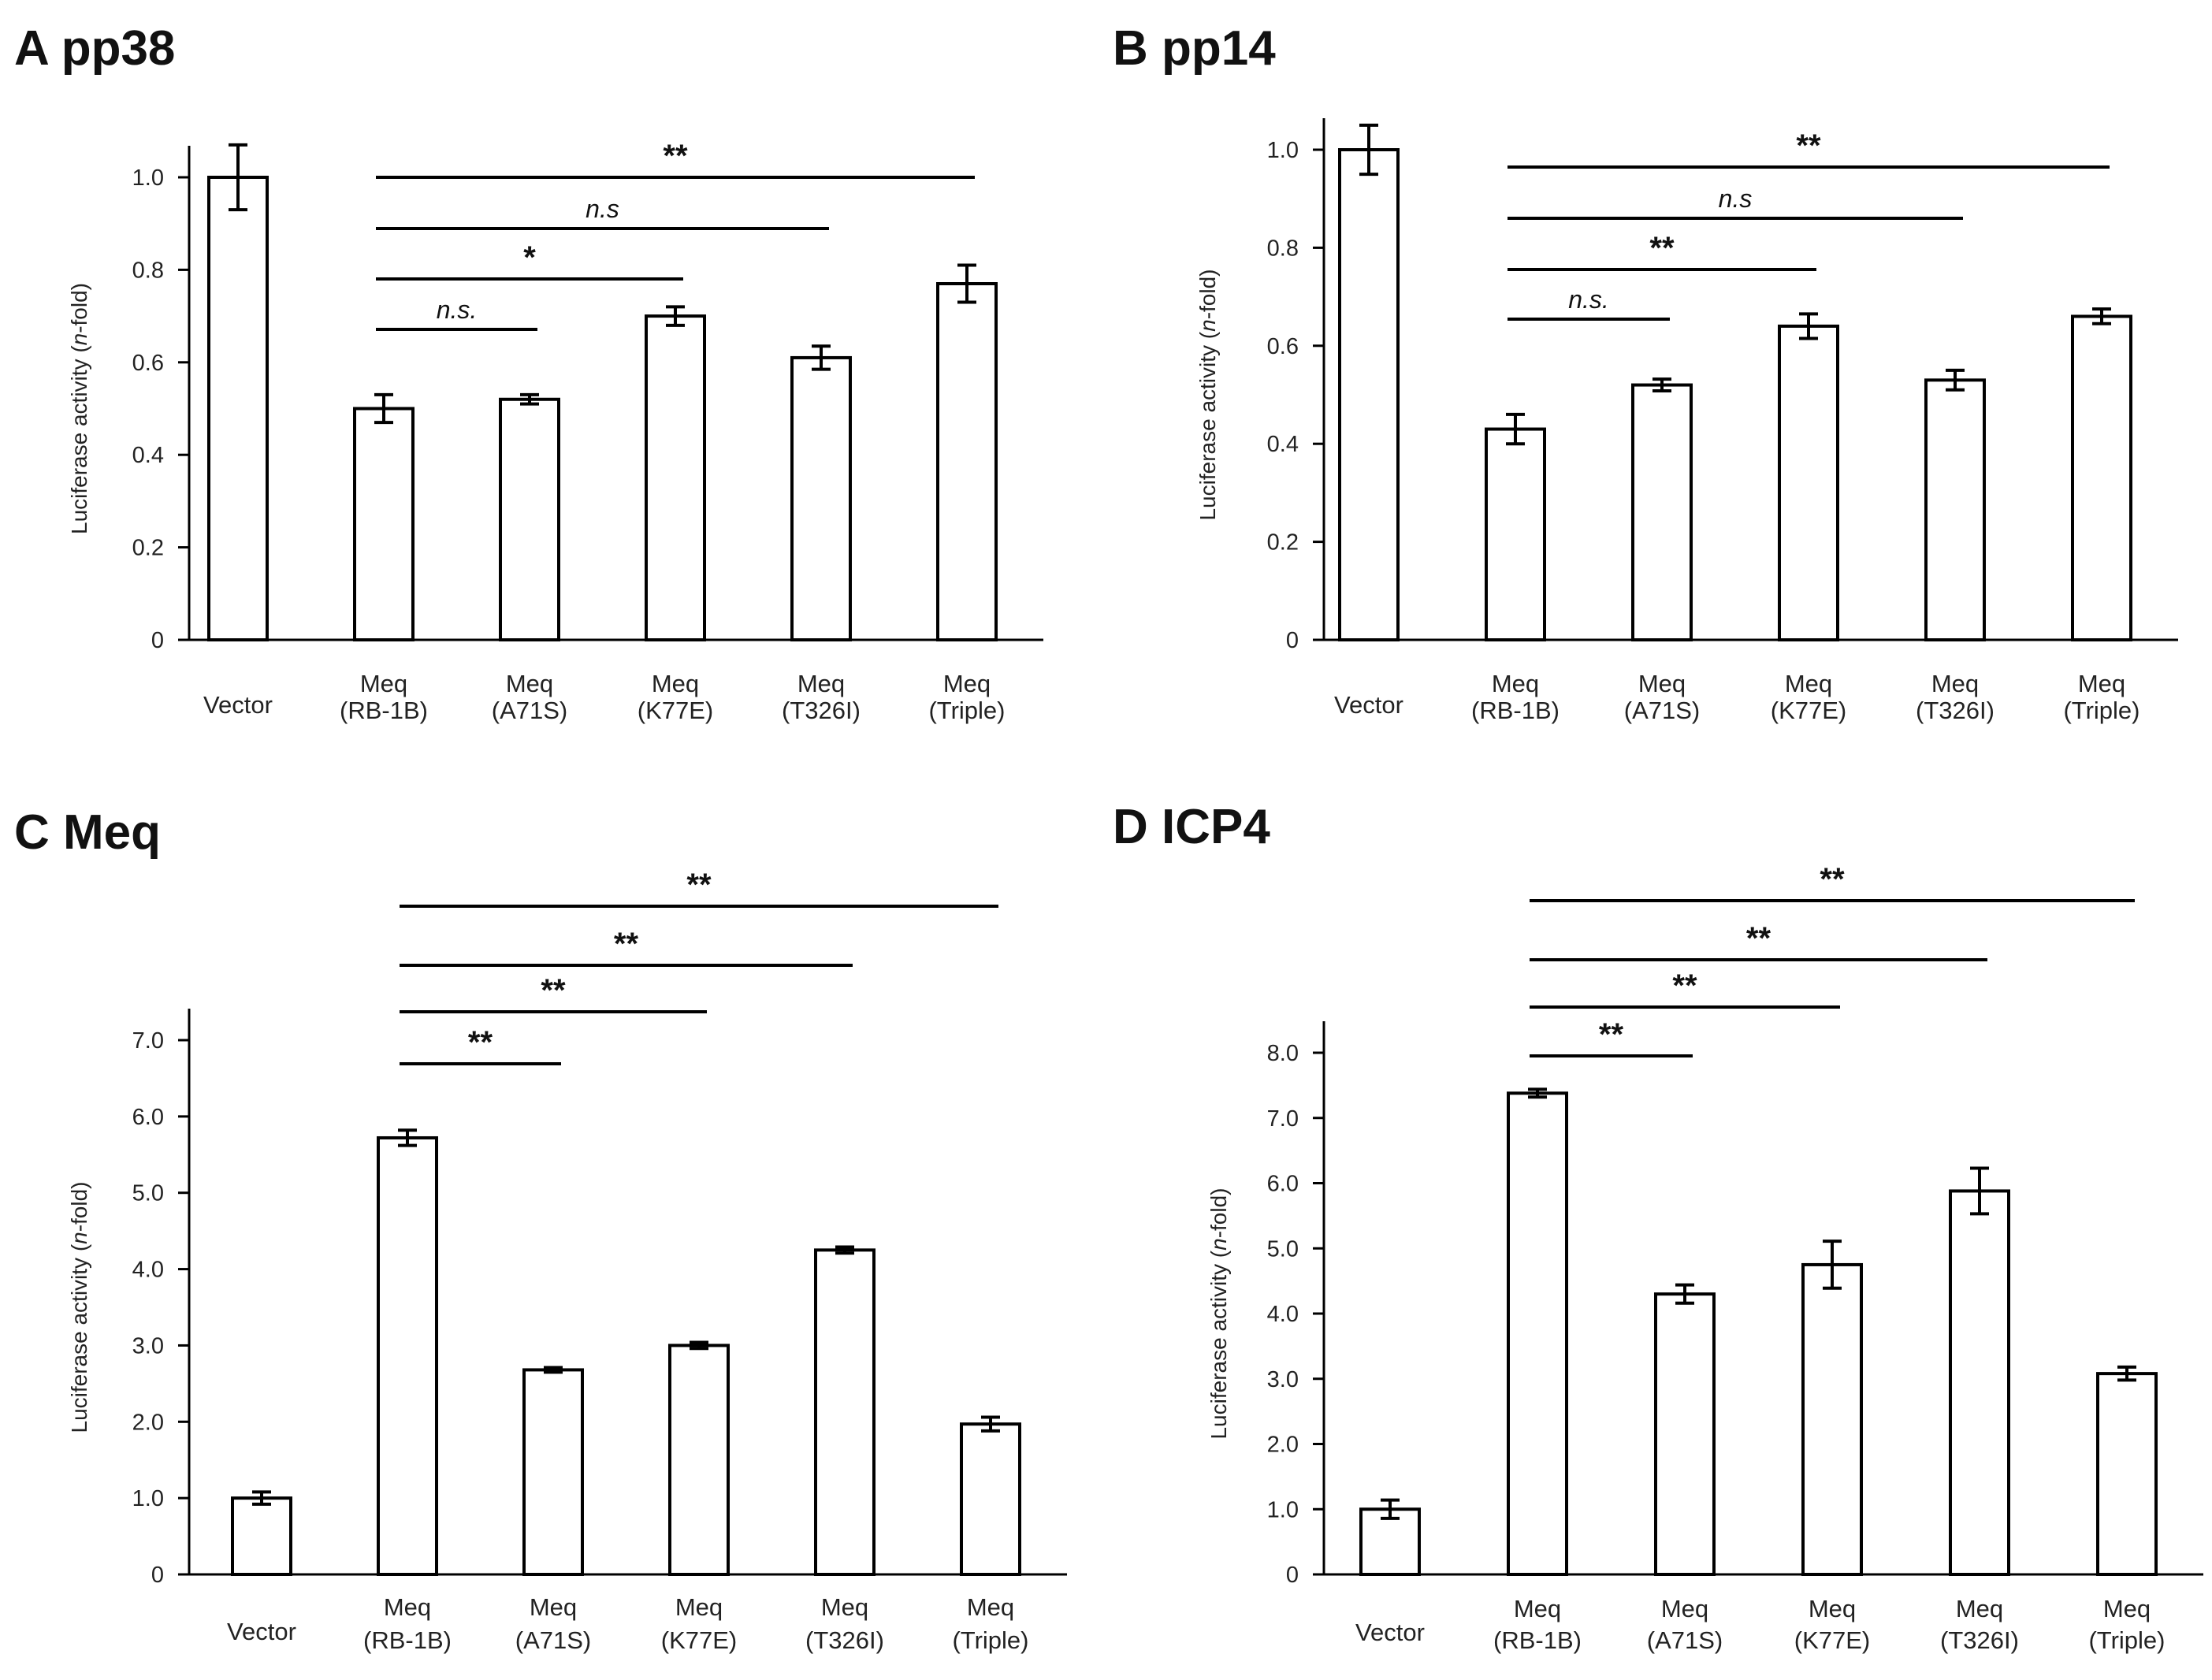  What do you see at coordinates (148, 1117) in the screenshot?
I see `y-tick-label: 6.0` at bounding box center [148, 1117].